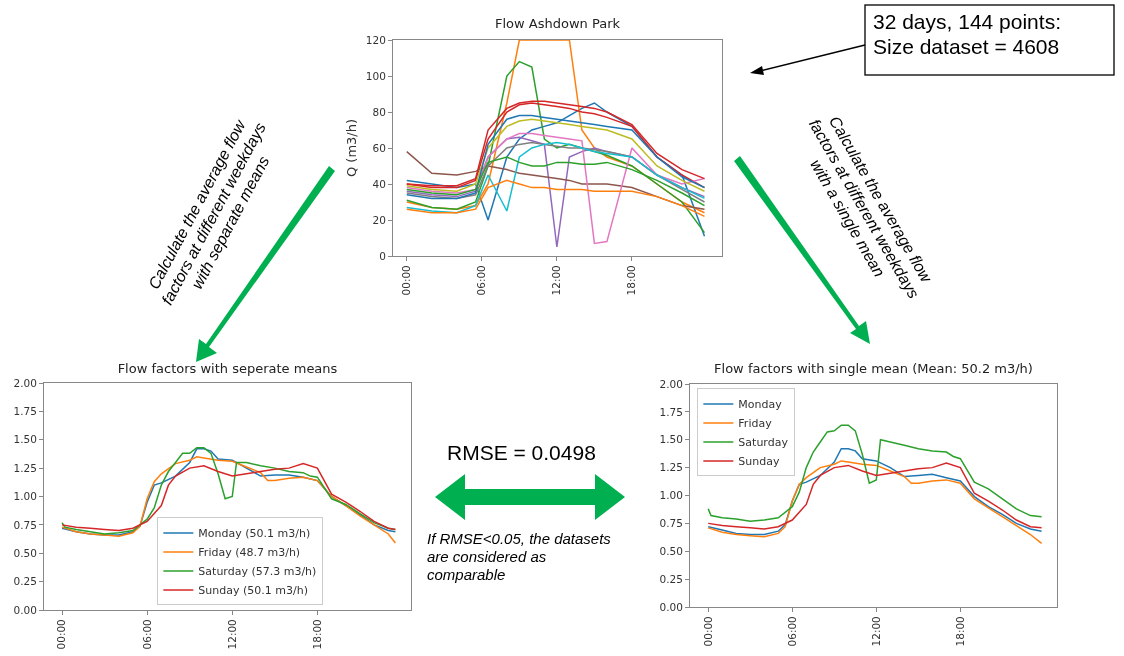 Image resolution: width=1124 pixels, height=656 pixels. What do you see at coordinates (375, 75) in the screenshot?
I see `y-tick-label: 100` at bounding box center [375, 75].